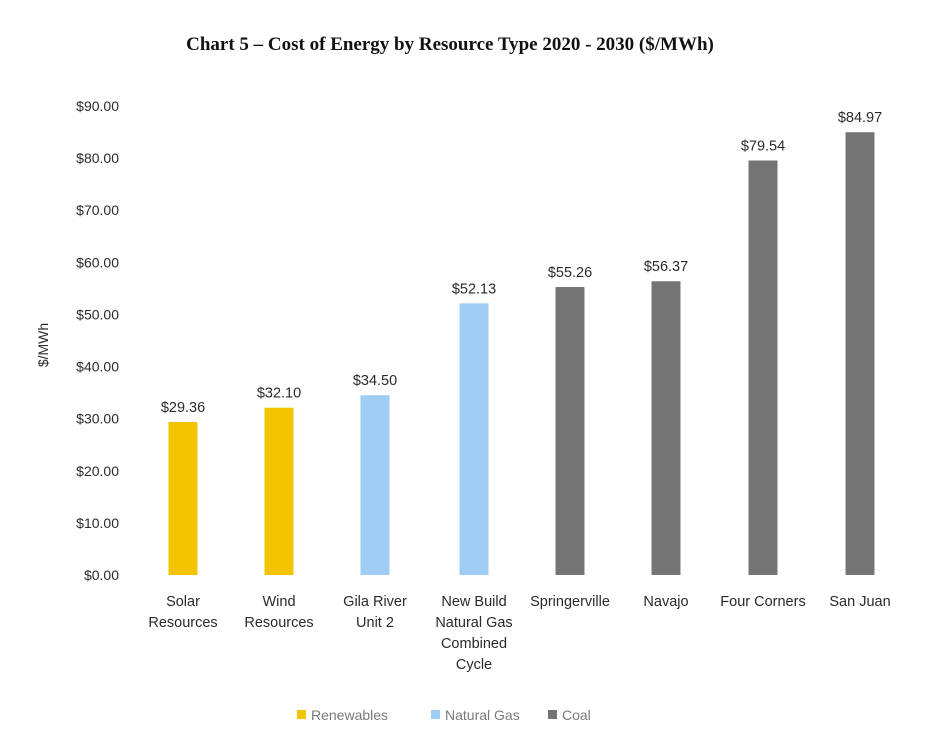  What do you see at coordinates (860, 118) in the screenshot?
I see `data-label: $84.97` at bounding box center [860, 118].